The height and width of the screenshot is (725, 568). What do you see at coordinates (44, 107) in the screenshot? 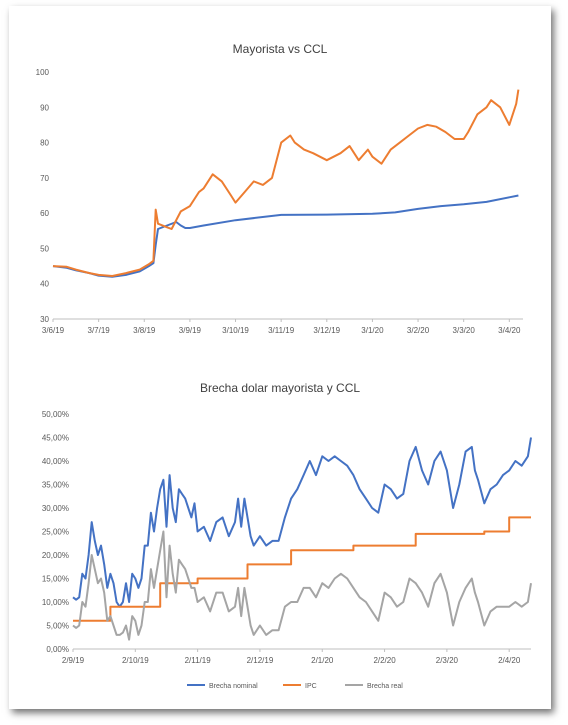
I see `y-tick-label: 90` at bounding box center [44, 107].